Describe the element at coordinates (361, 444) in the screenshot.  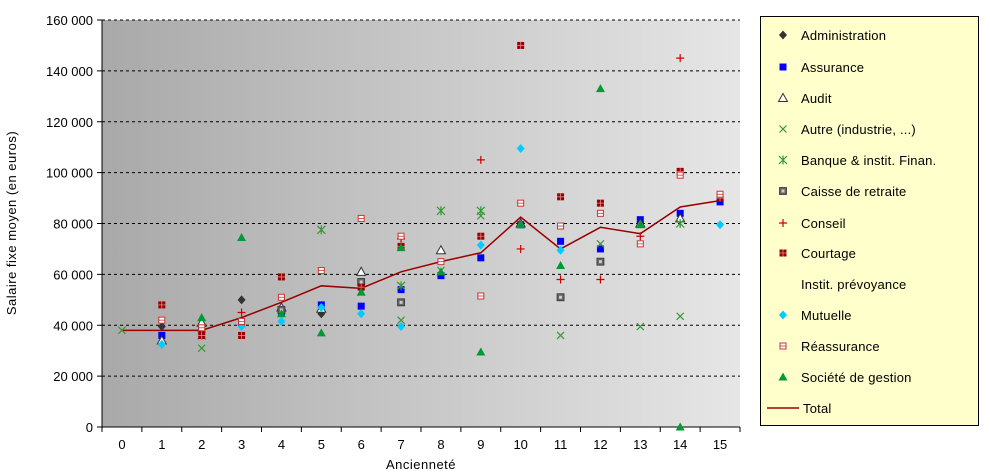
I see `x-tick-label: 6` at that location.